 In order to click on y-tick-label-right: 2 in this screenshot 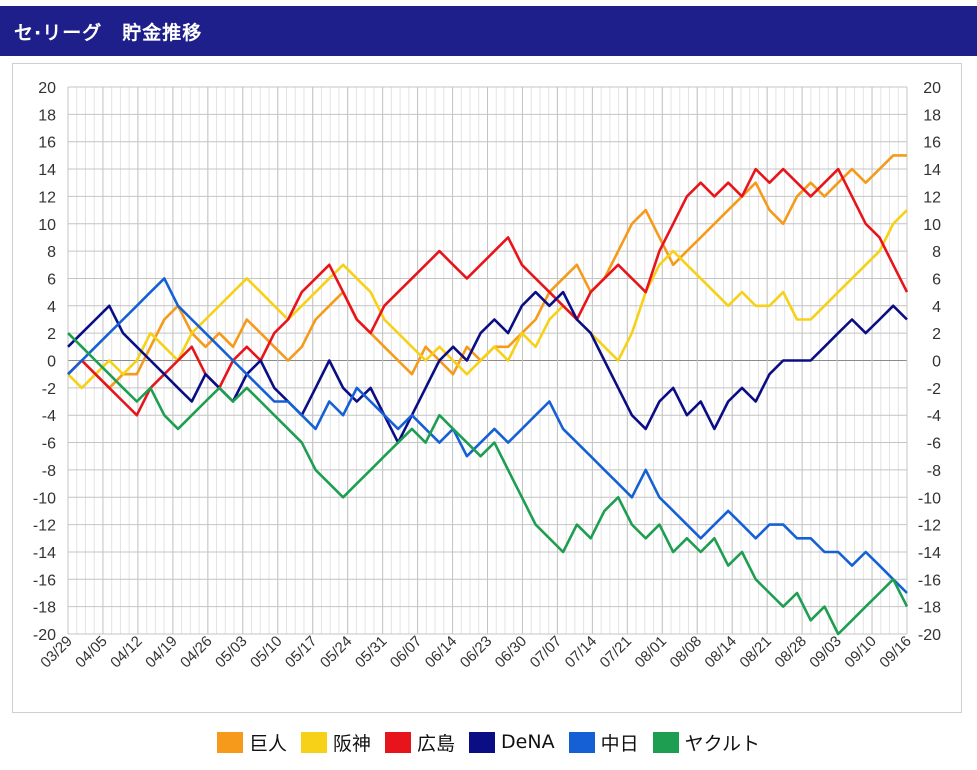, I will do `click(936, 334)`.